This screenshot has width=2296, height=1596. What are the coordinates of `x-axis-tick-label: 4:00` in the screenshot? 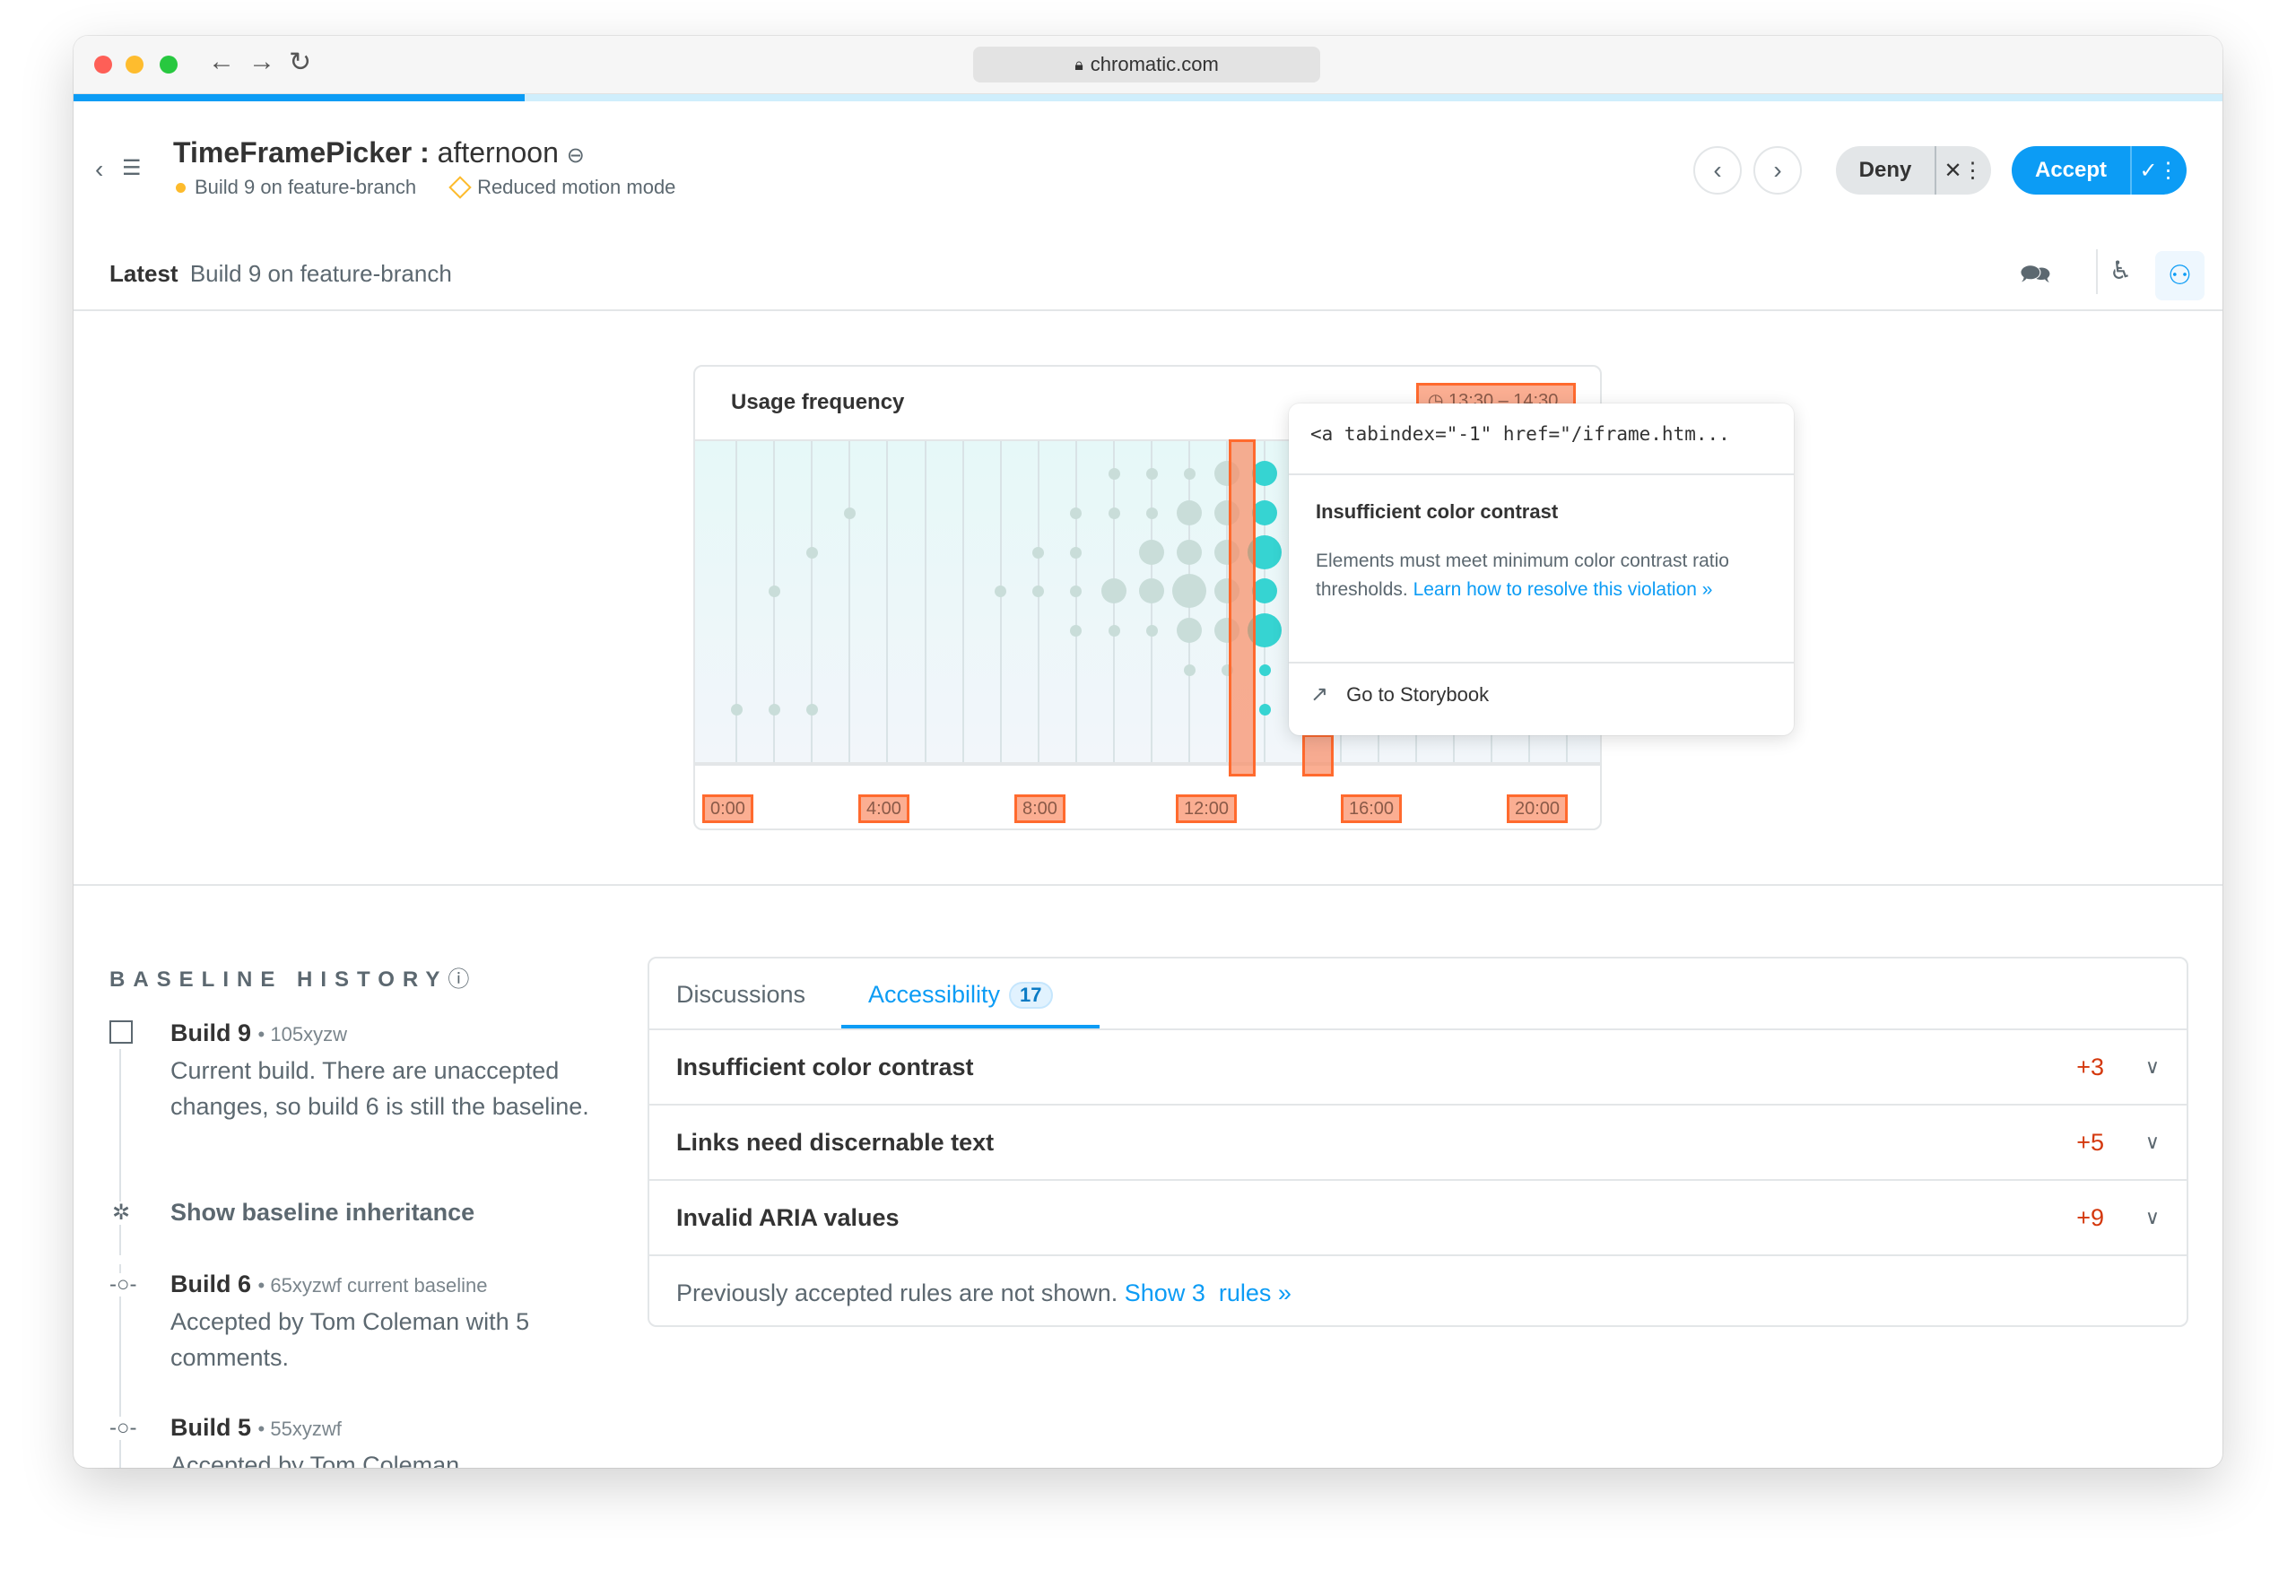 It's located at (883, 809).